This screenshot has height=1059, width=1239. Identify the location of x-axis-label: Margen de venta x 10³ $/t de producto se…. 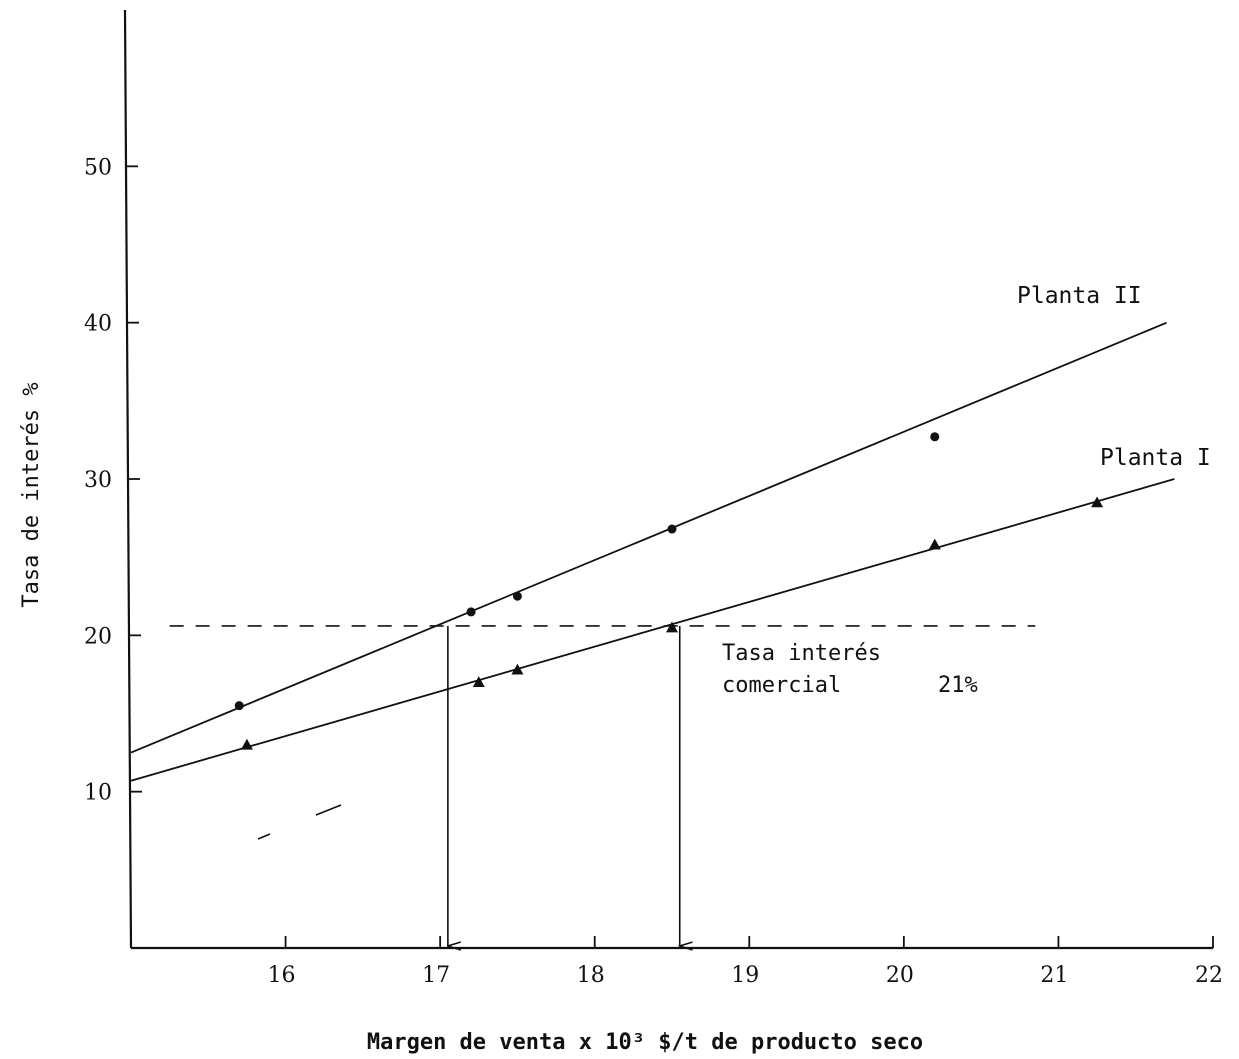
(645, 1042).